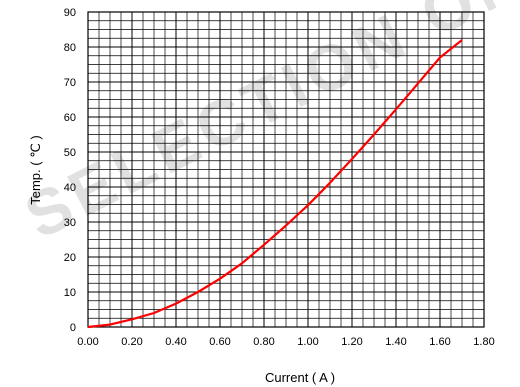 The width and height of the screenshot is (520, 387). What do you see at coordinates (263, 342) in the screenshot?
I see `x-tick-label: 0.80` at bounding box center [263, 342].